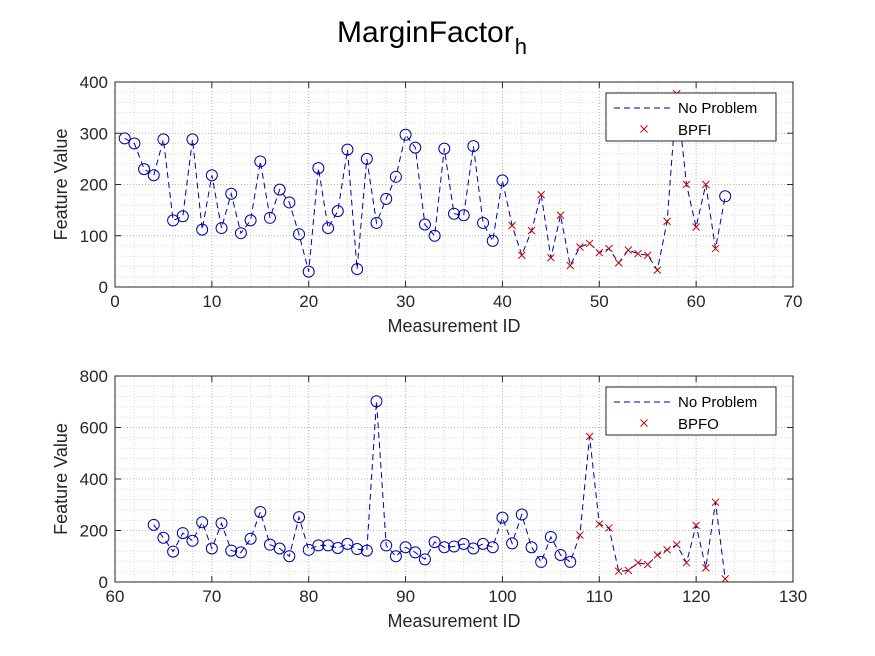  I want to click on legend-label-fault: BPFI, so click(694, 130).